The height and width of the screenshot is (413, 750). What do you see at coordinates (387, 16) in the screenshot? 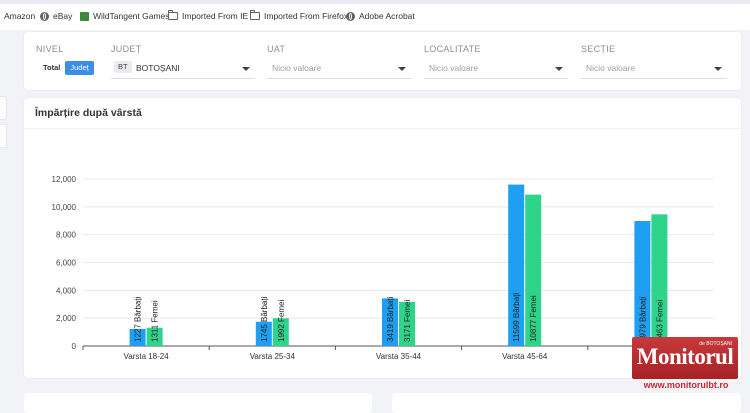
I see `bookmark-label: Adobe Acrobat` at bounding box center [387, 16].